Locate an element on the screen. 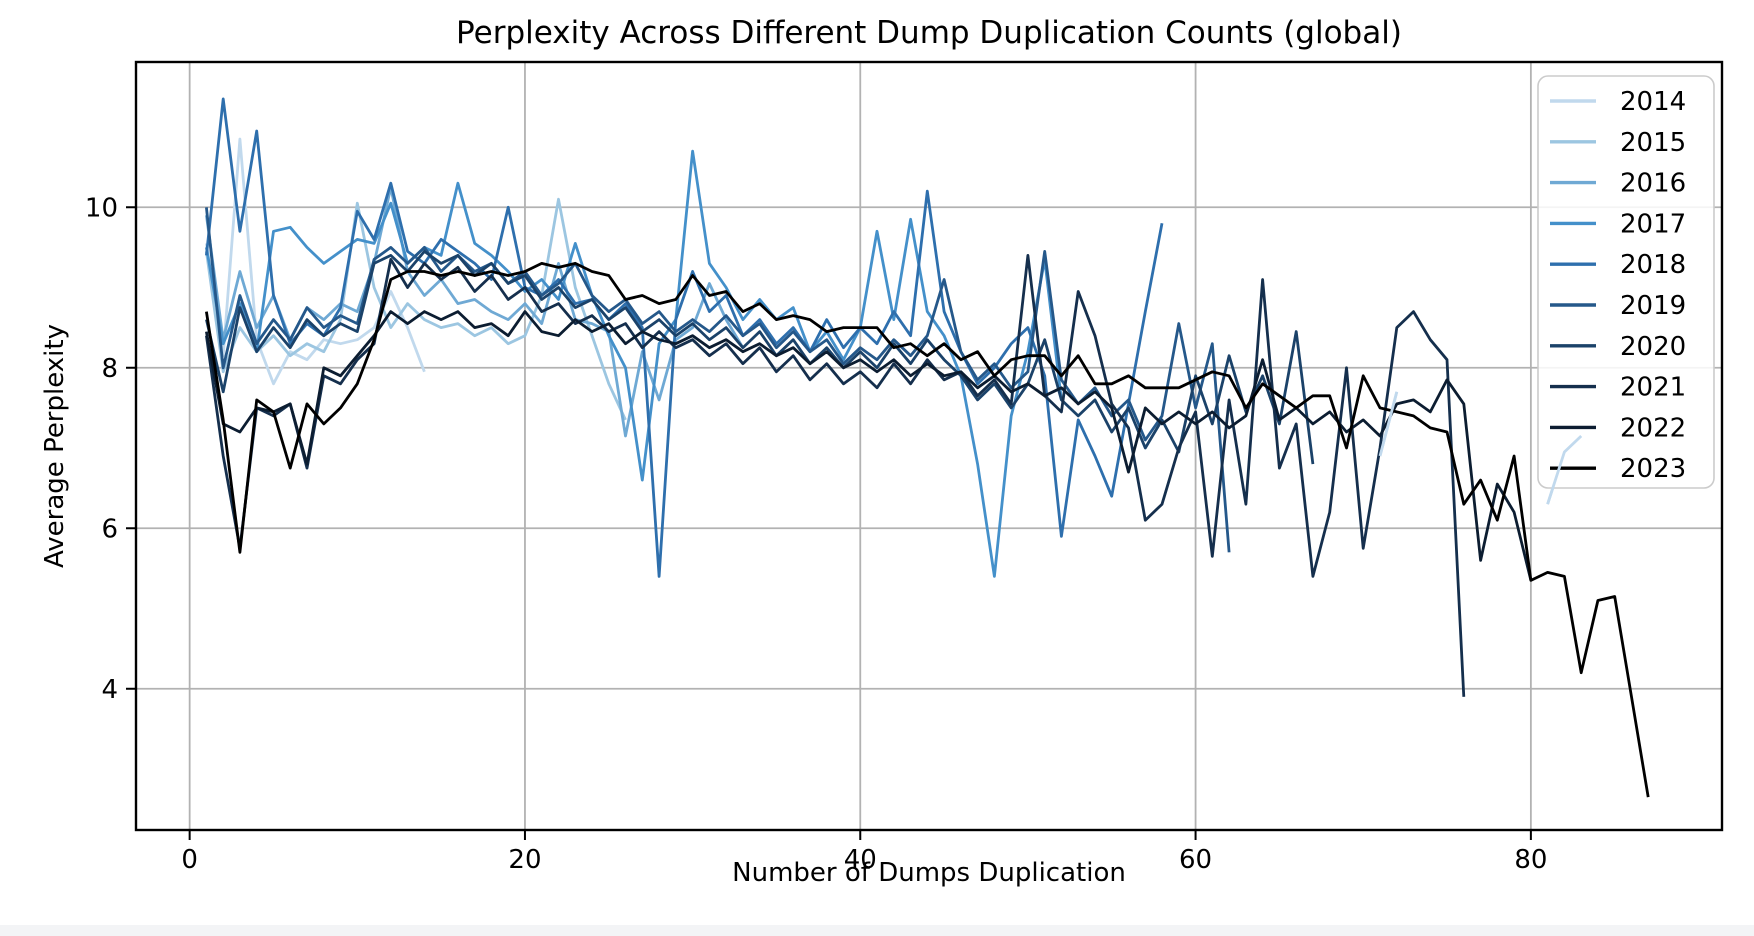  legend-entry-2023: 2023 is located at coordinates (1618, 469).